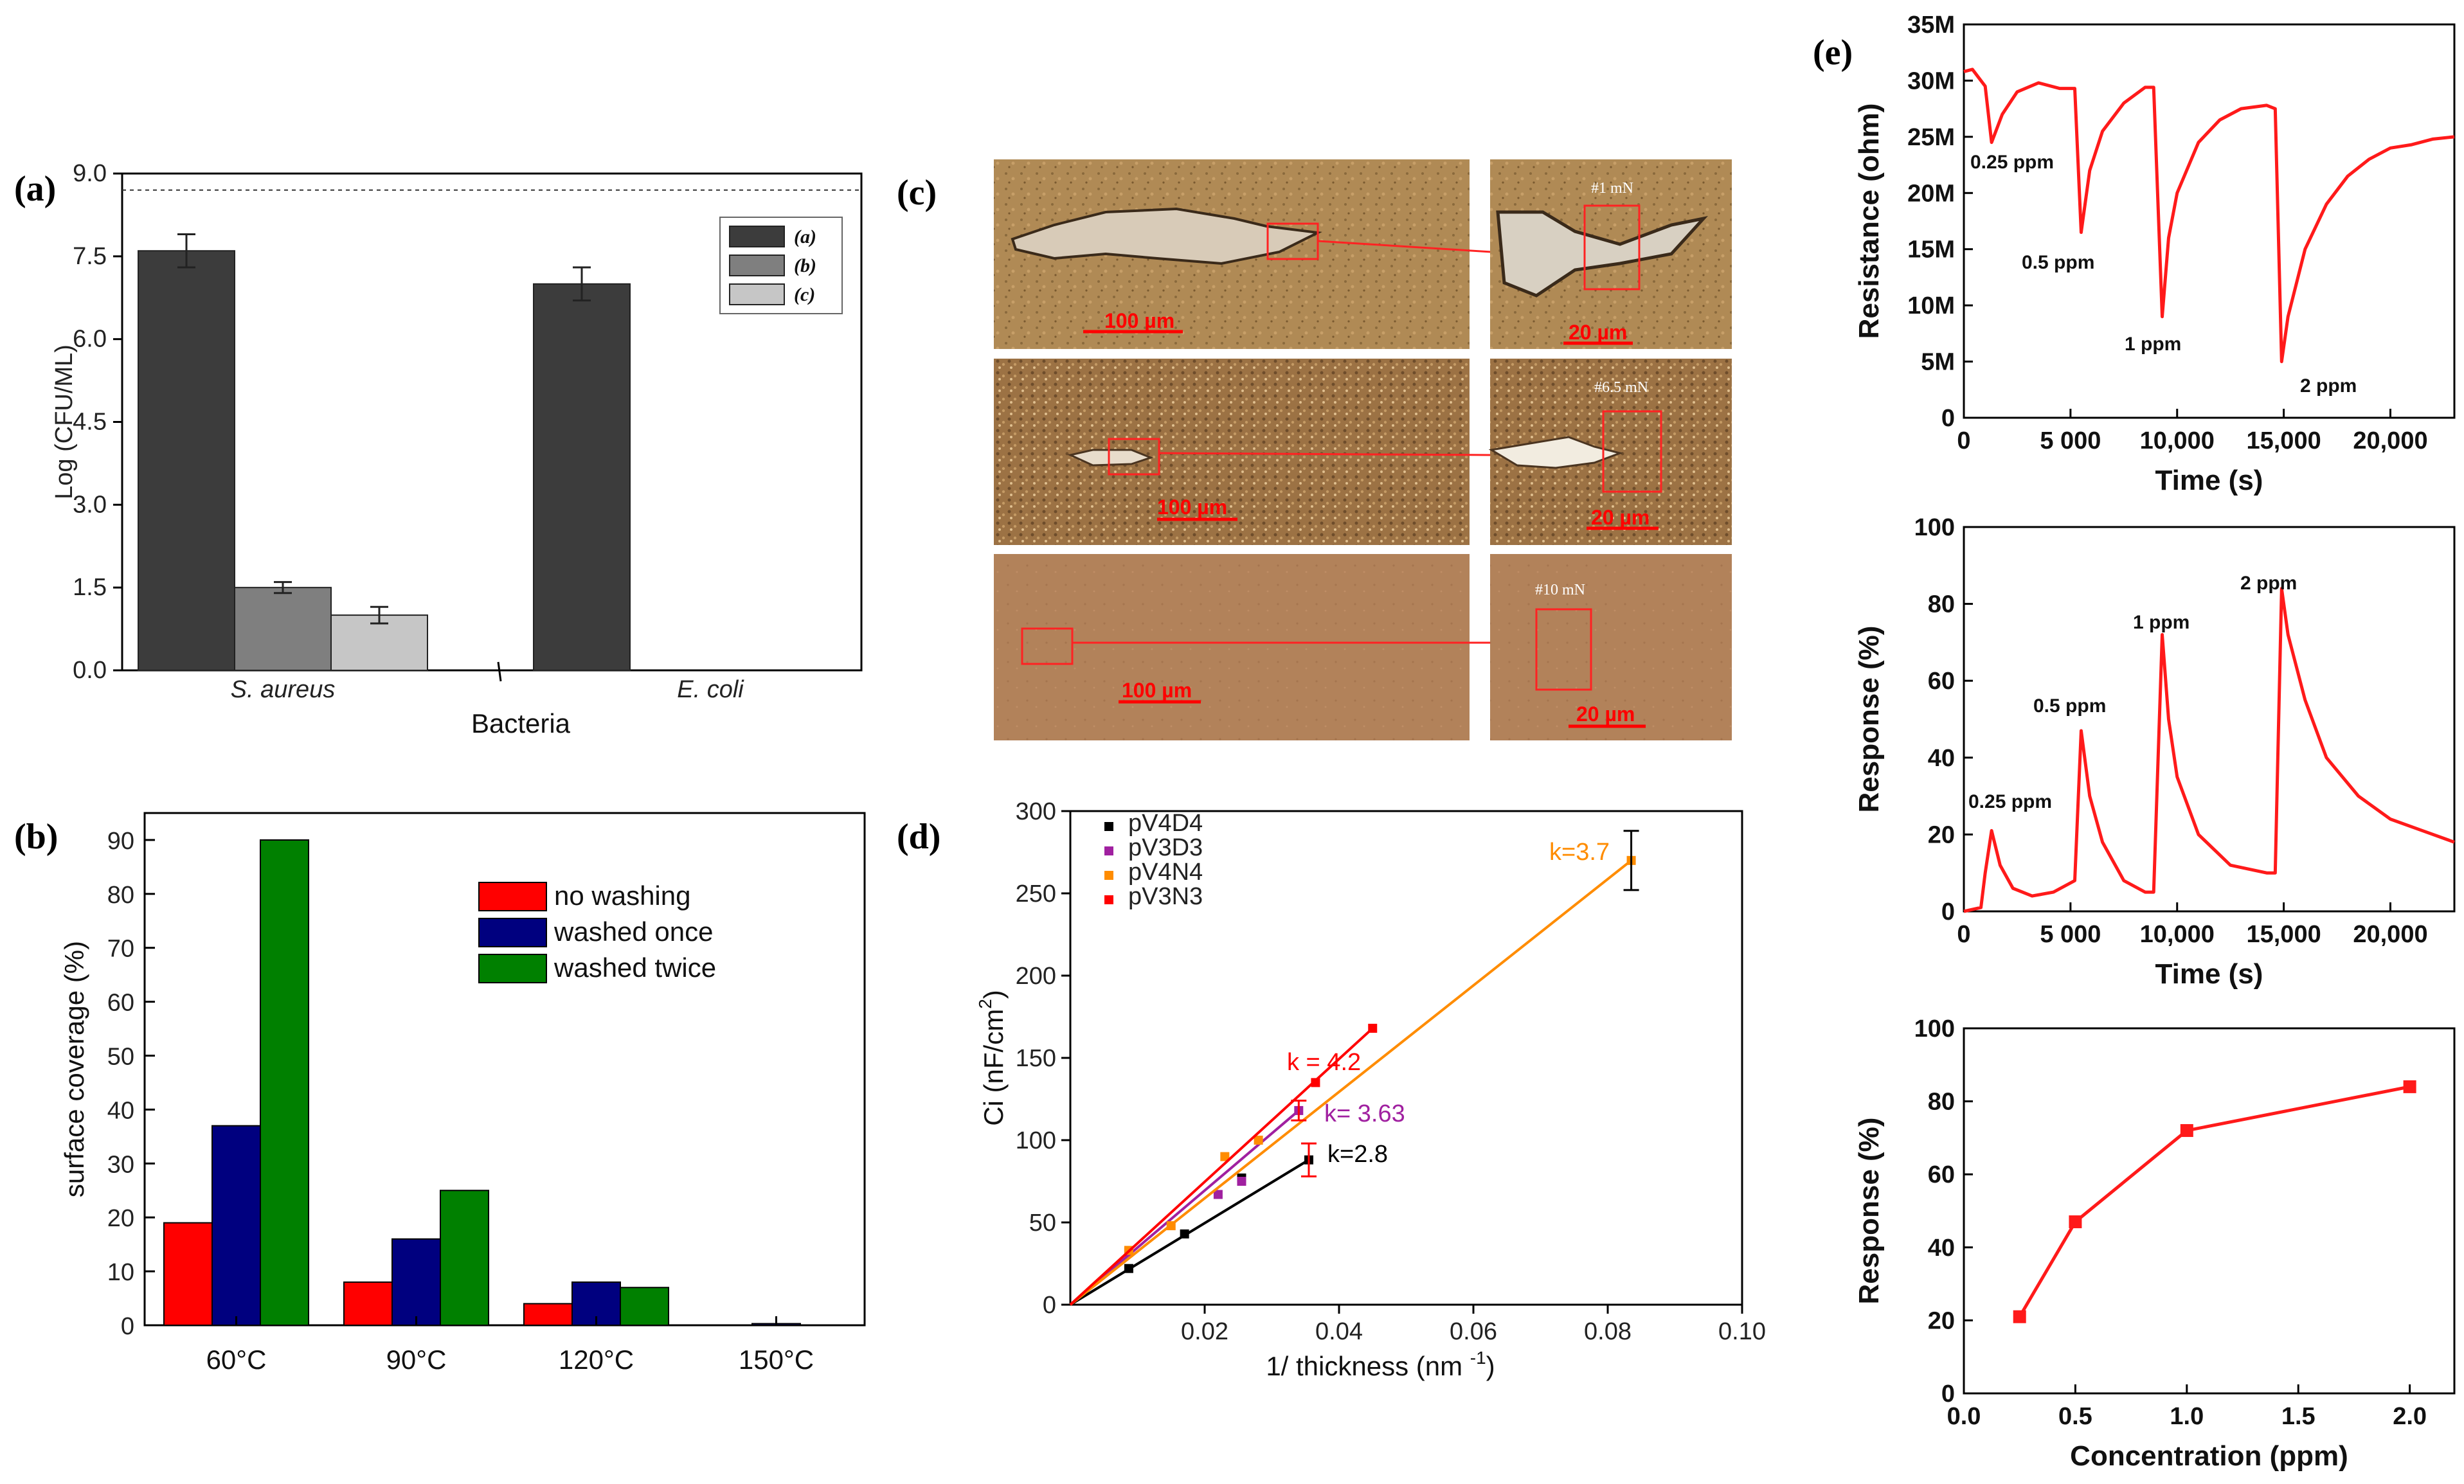  I want to click on x-tick-label-e1: 10,000, so click(2177, 440).